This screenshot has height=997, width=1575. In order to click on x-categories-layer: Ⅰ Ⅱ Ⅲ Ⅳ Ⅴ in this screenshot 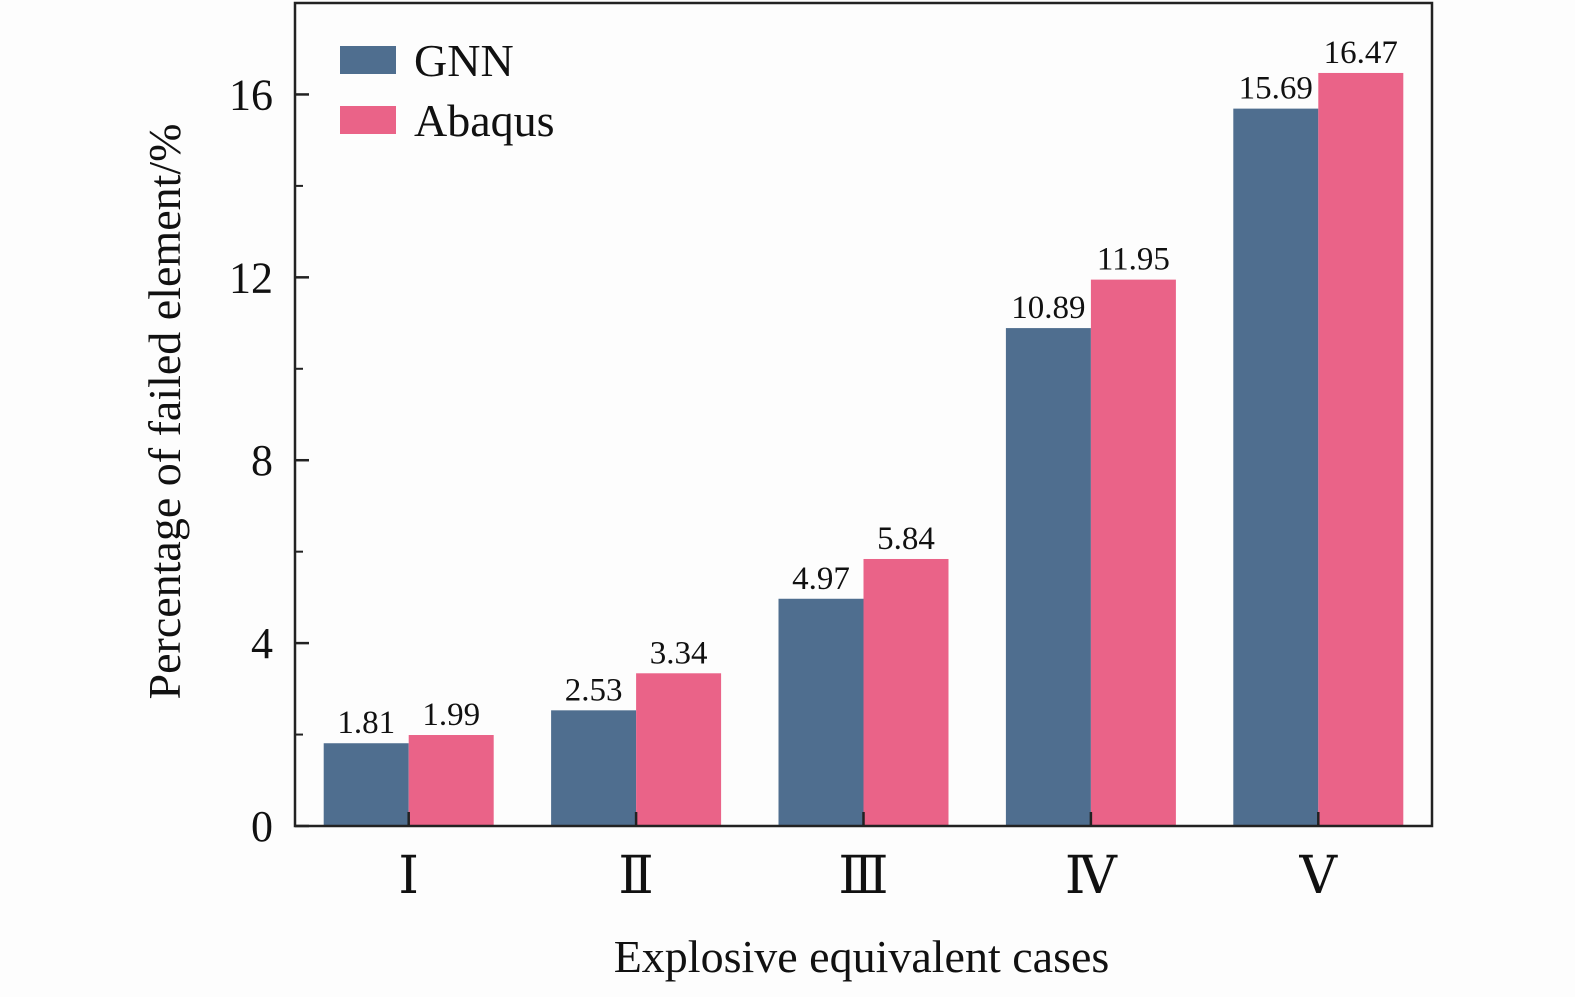, I will do `click(868, 858)`.